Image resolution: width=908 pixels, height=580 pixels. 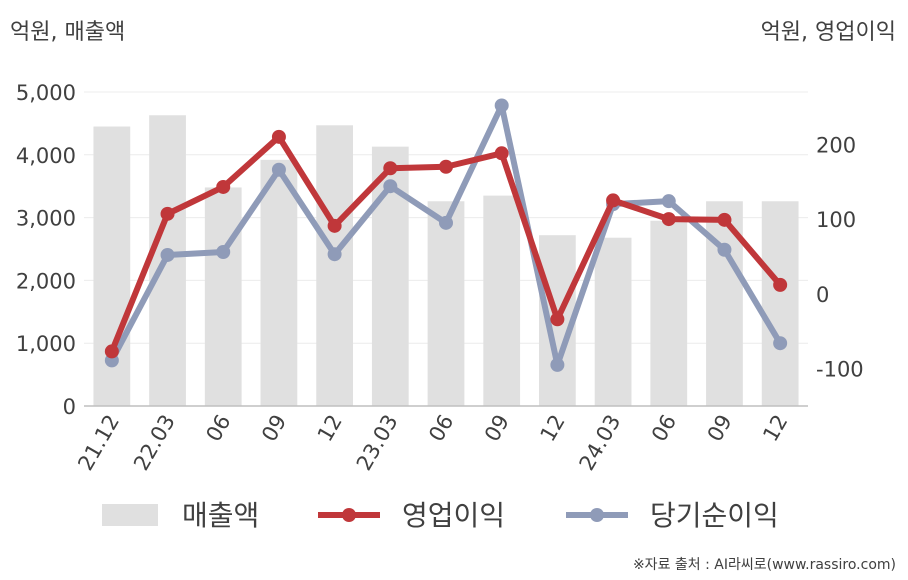 What do you see at coordinates (46, 93) in the screenshot?
I see `y-left-tick-label: 5,000` at bounding box center [46, 93].